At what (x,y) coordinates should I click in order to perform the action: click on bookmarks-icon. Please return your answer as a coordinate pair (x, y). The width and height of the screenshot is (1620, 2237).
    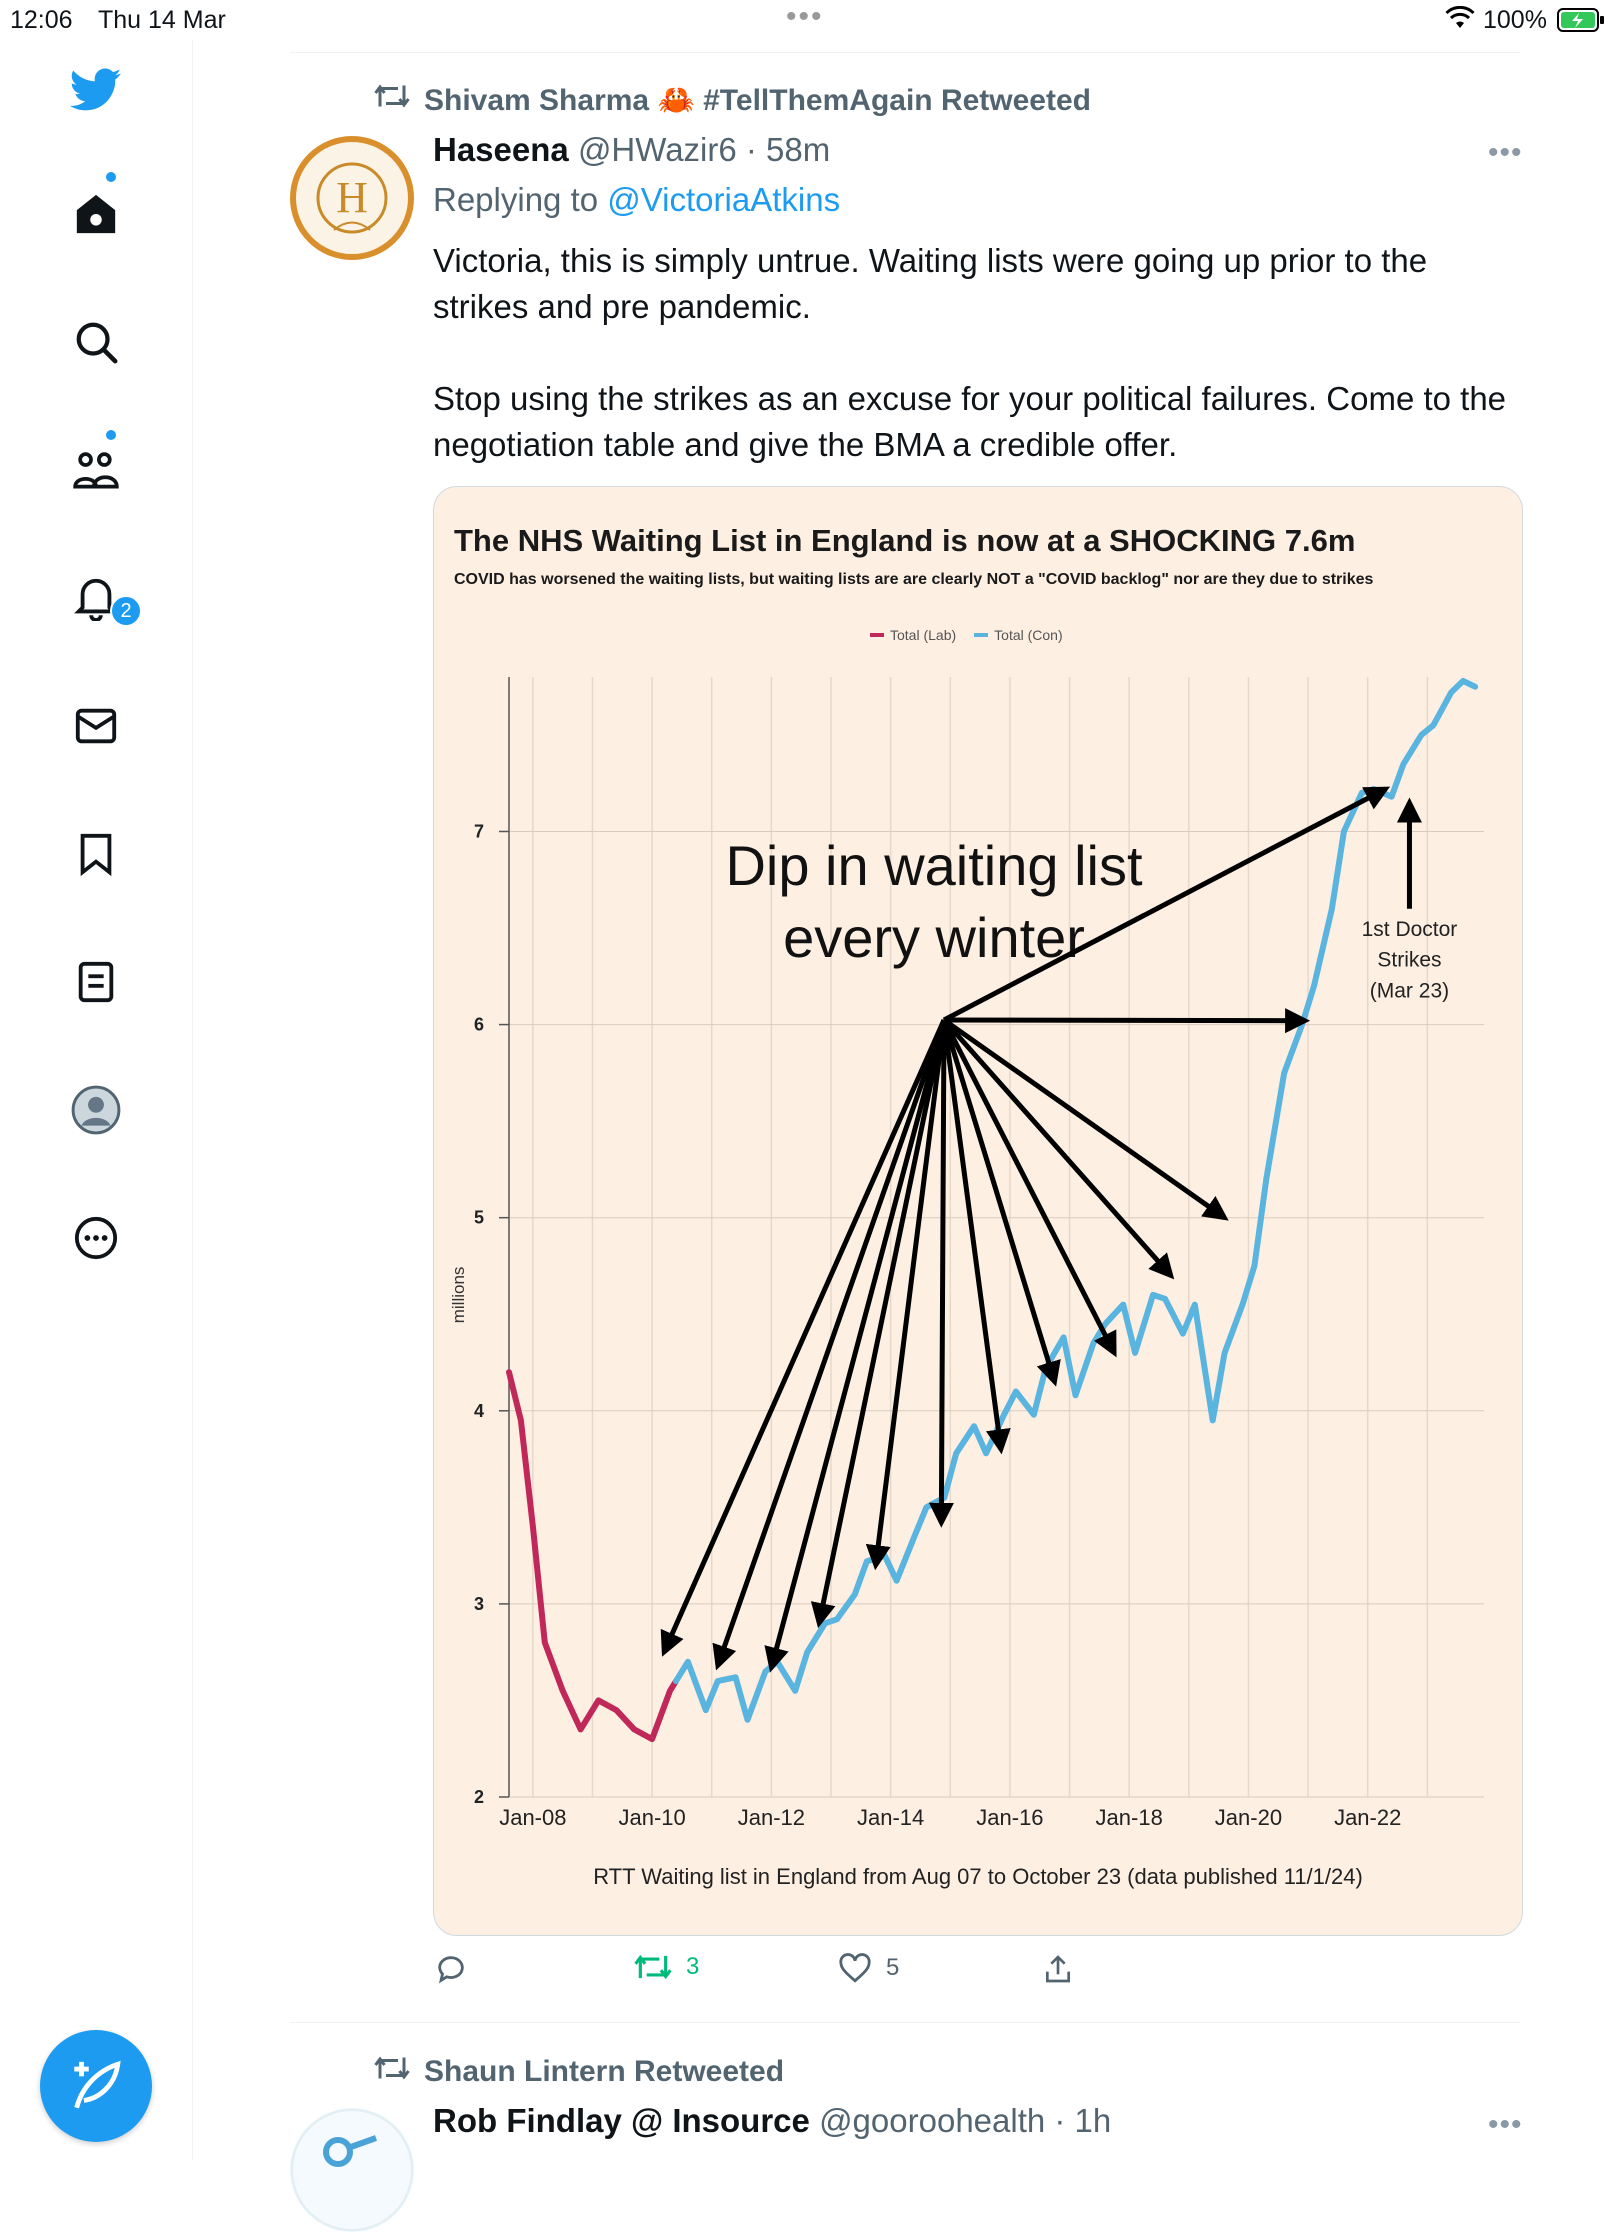
    Looking at the image, I should click on (96, 854).